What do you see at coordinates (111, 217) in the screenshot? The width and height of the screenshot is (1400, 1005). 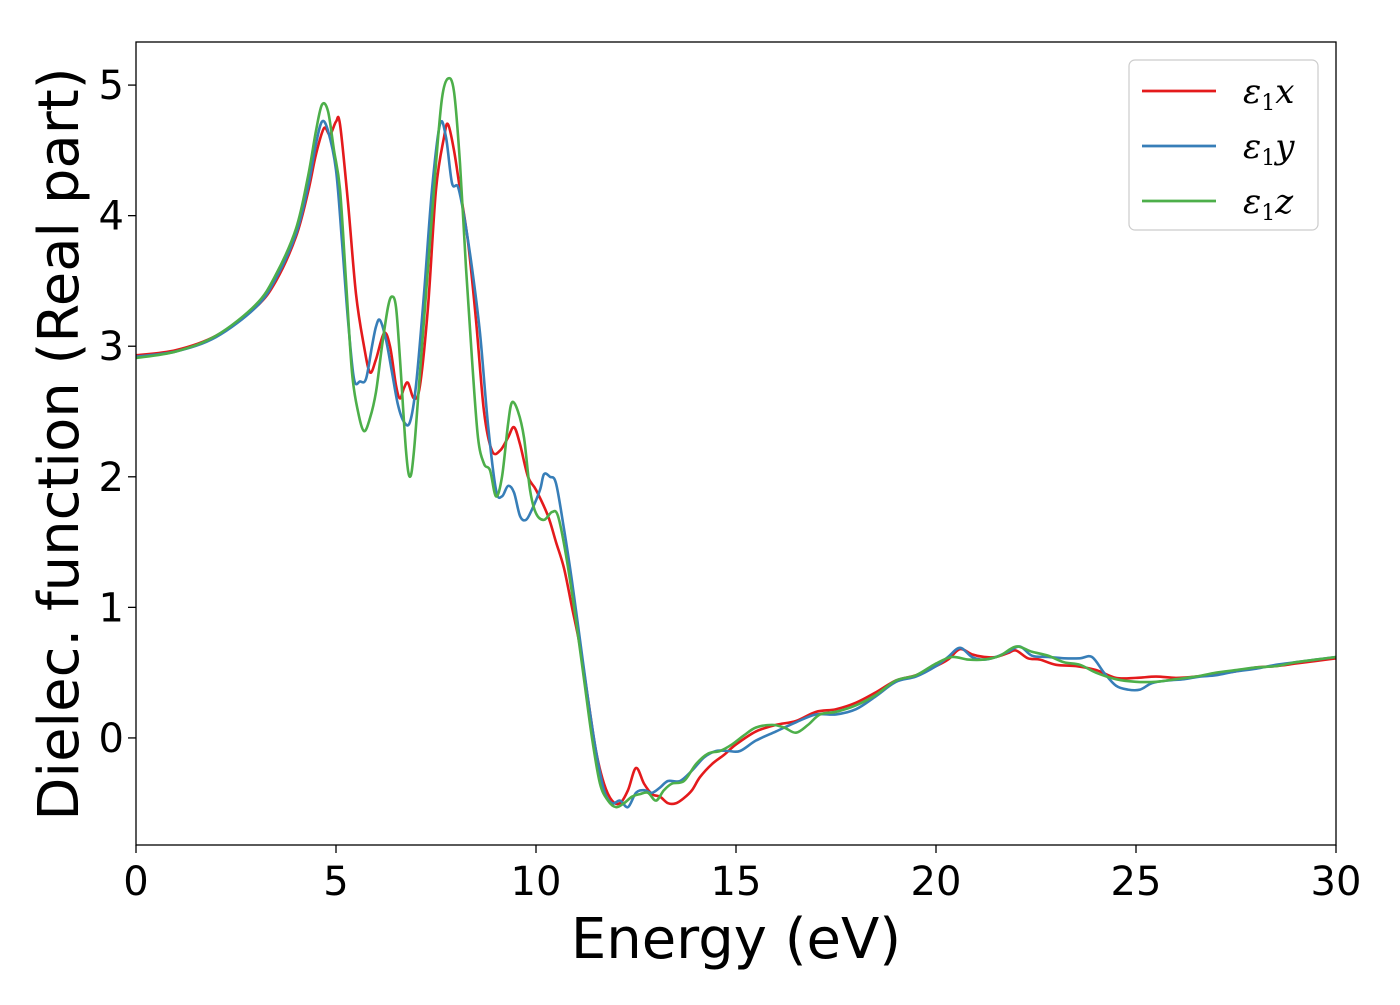 I see `y-tick-label: 4` at bounding box center [111, 217].